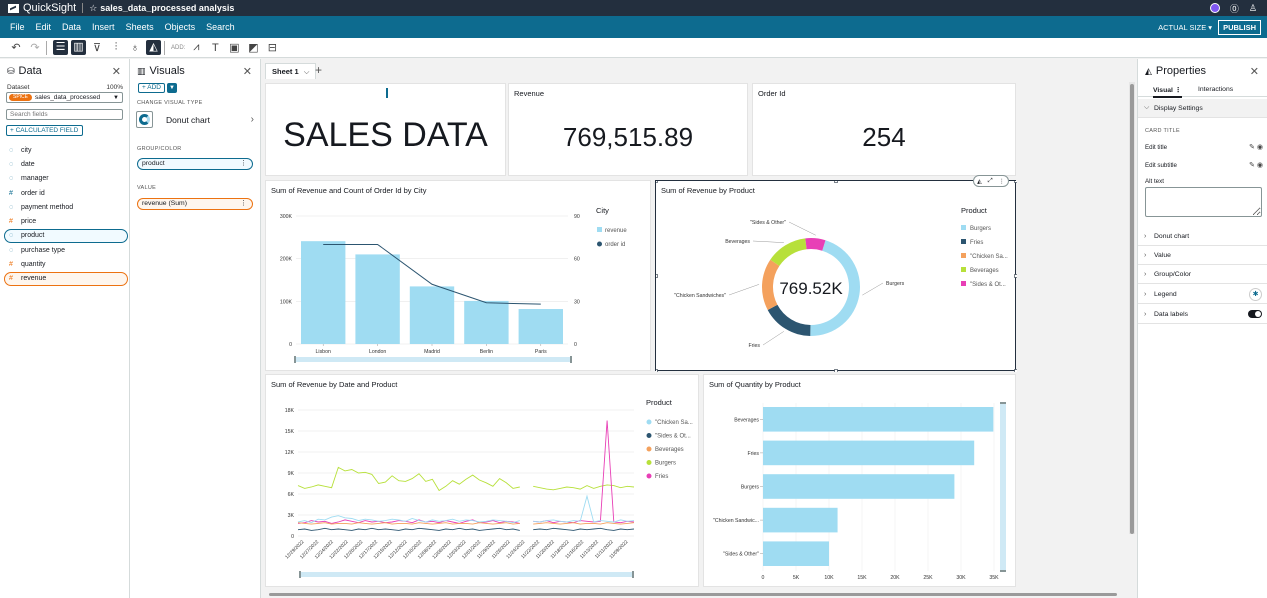 Image resolution: width=1267 pixels, height=598 pixels. Describe the element at coordinates (220, 27) in the screenshot. I see `menu-search: Search` at that location.